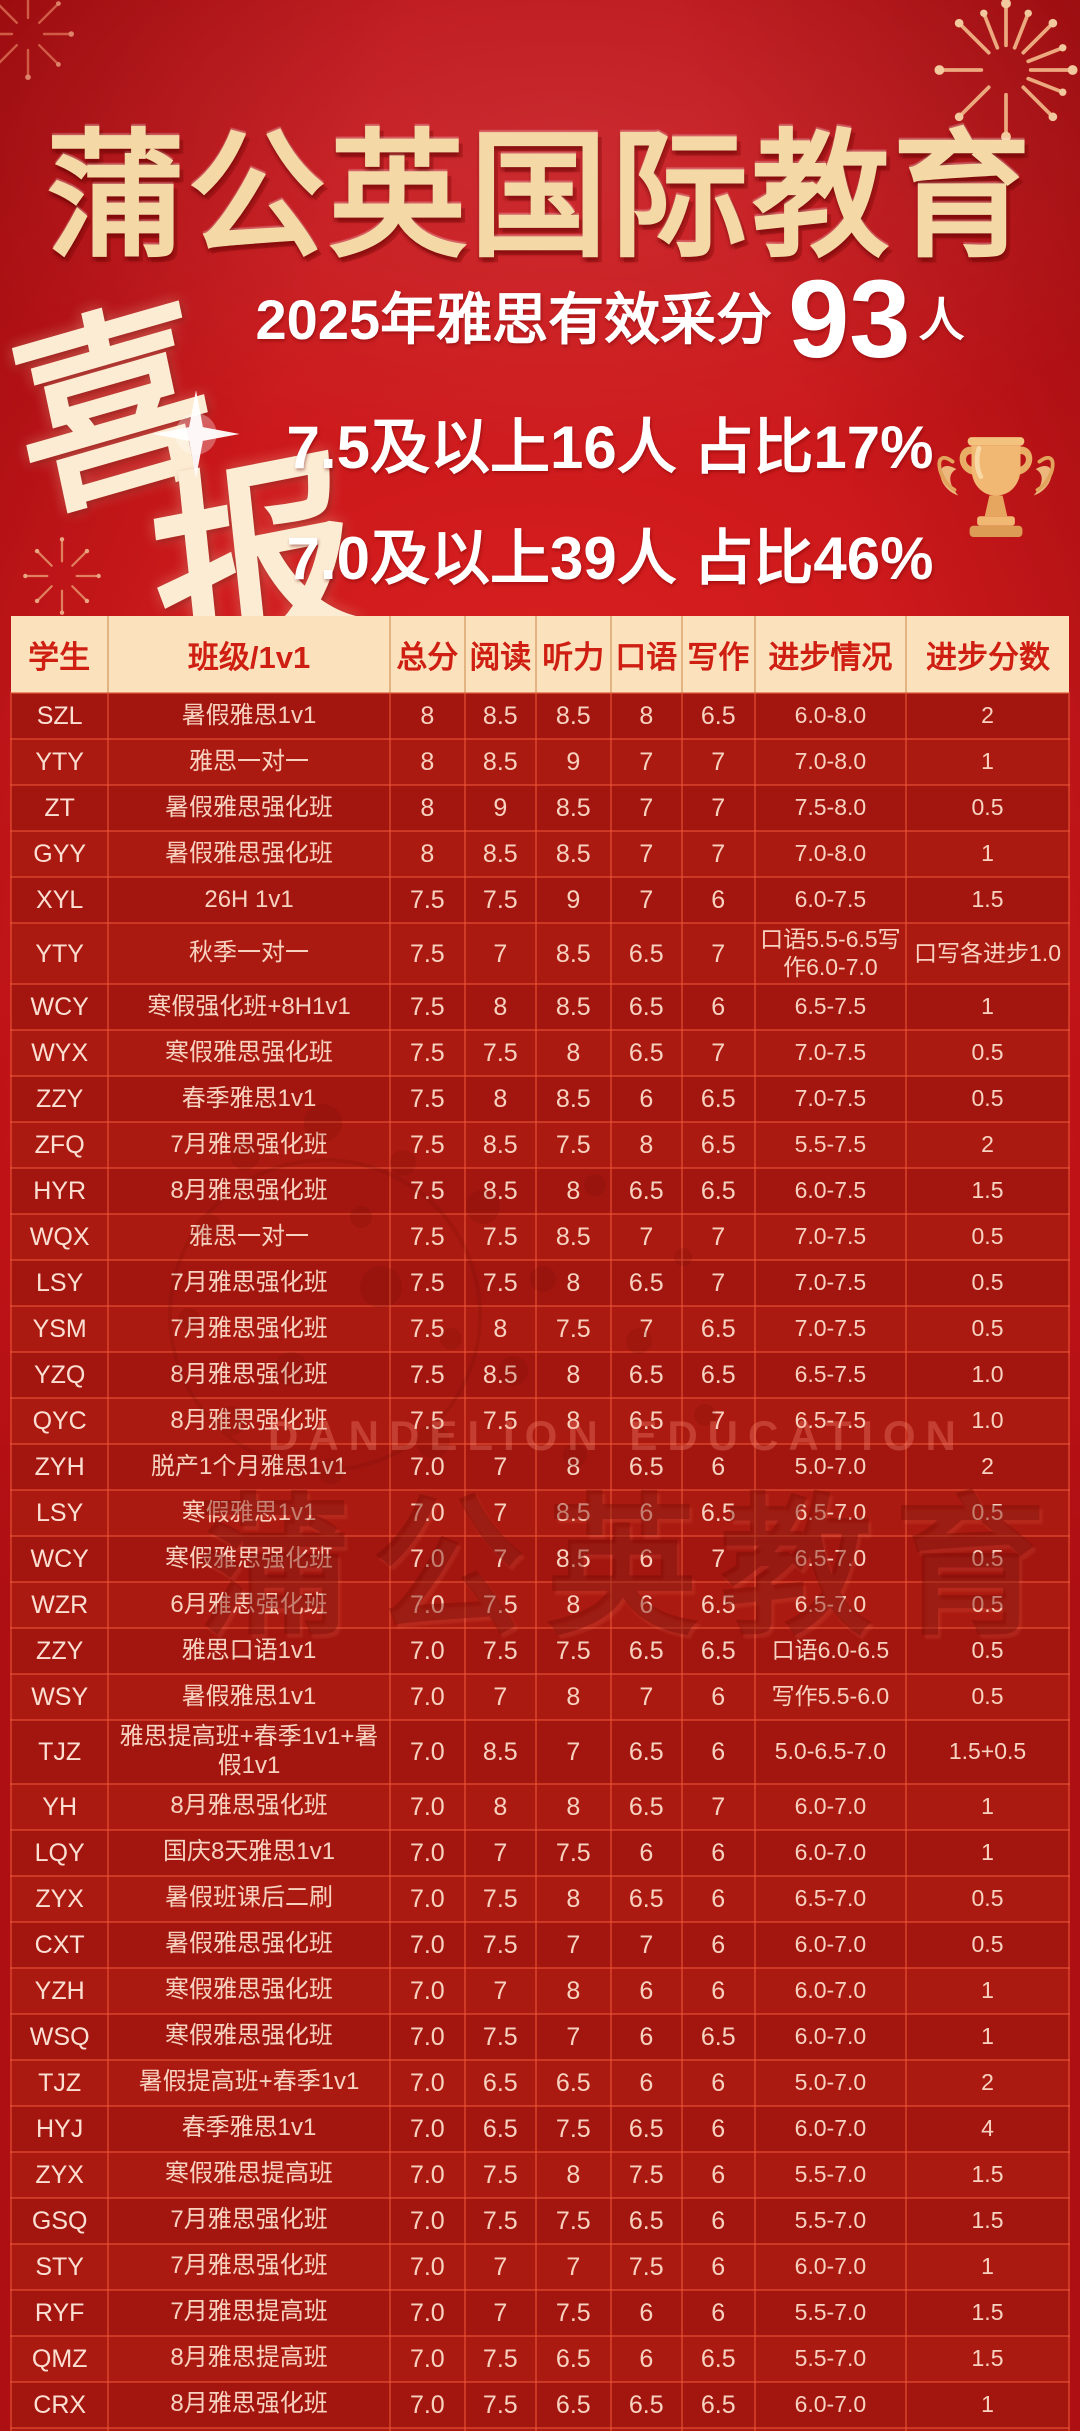 The image size is (1080, 2431). Describe the element at coordinates (540, 854) in the screenshot. I see `table-row: GYY 暑假雅思强化班 8 8.5 8.5 7 7 7.0-8.0 1` at that location.